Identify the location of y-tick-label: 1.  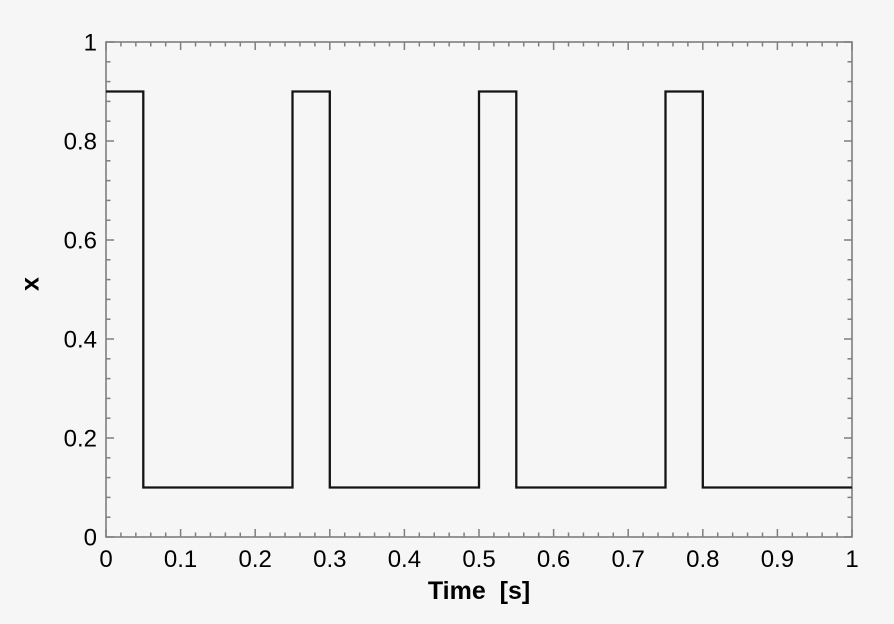
(90, 43).